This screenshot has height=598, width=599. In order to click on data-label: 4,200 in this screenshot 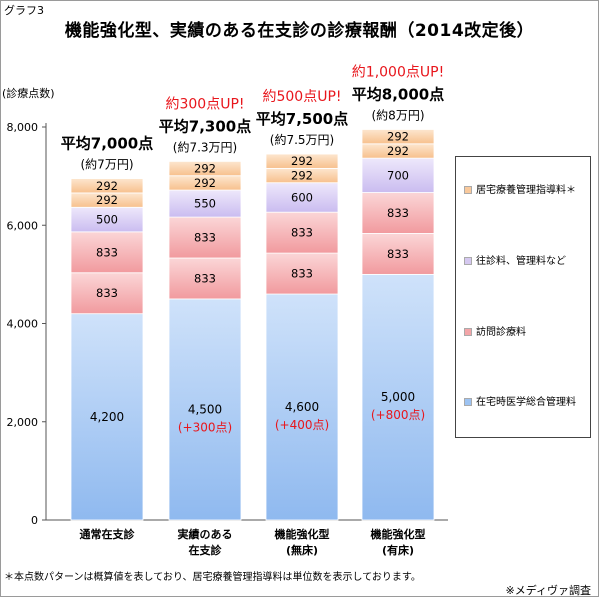, I will do `click(107, 417)`.